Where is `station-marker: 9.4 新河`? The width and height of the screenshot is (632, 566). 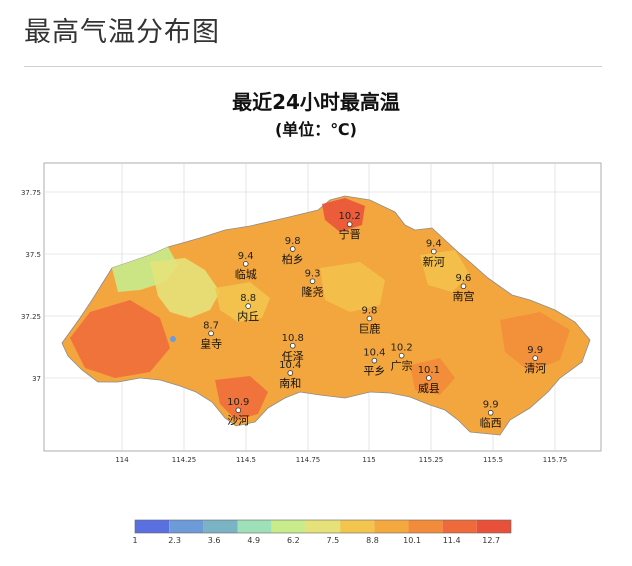
station-marker: 9.4 新河 is located at coordinates (434, 254).